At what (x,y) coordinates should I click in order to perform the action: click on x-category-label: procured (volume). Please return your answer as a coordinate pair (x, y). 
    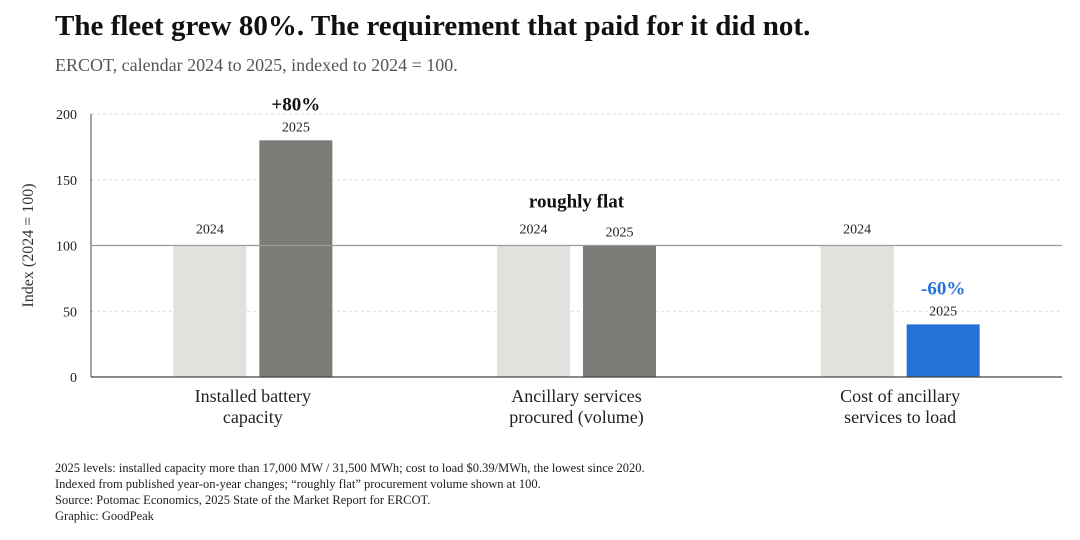
    Looking at the image, I should click on (576, 417).